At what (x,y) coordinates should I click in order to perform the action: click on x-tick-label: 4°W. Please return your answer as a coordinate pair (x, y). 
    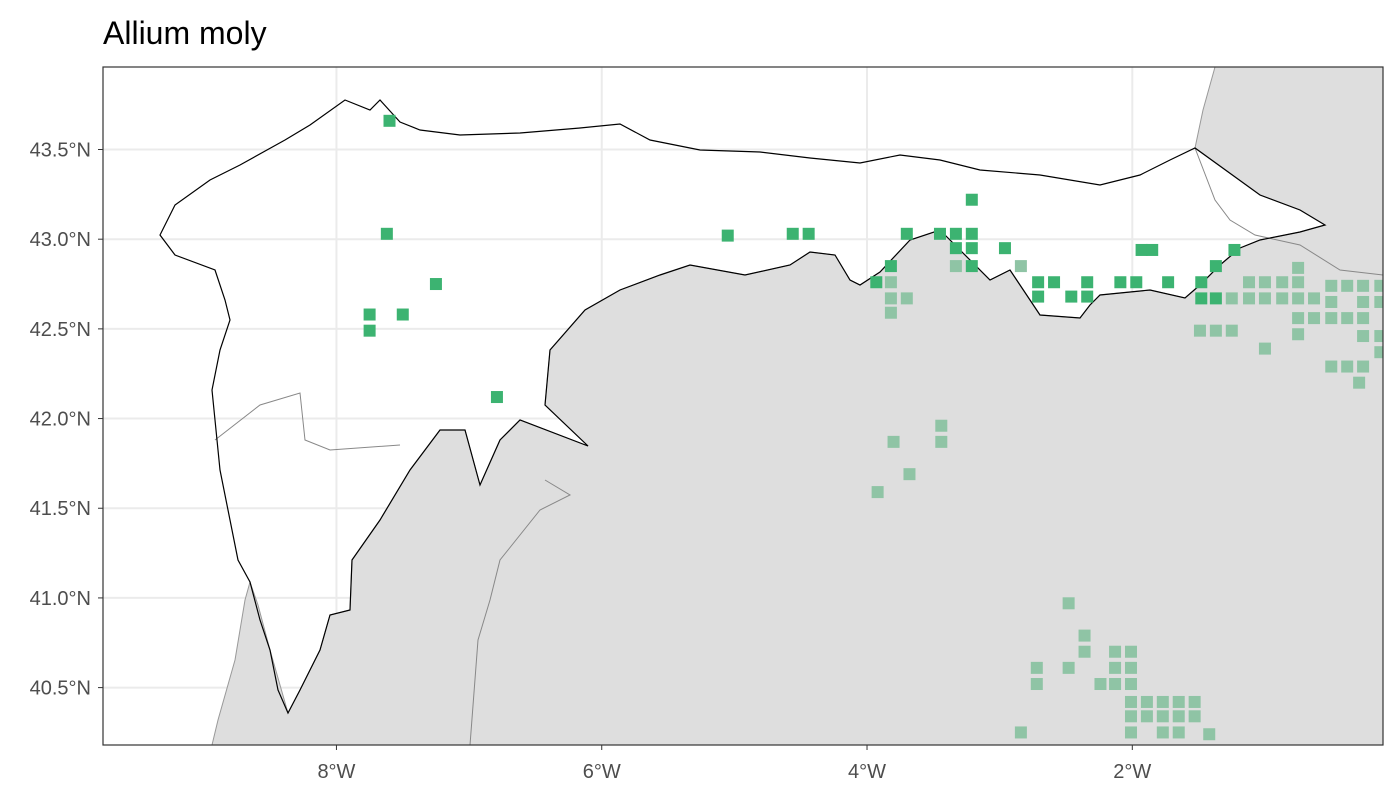
    Looking at the image, I should click on (867, 772).